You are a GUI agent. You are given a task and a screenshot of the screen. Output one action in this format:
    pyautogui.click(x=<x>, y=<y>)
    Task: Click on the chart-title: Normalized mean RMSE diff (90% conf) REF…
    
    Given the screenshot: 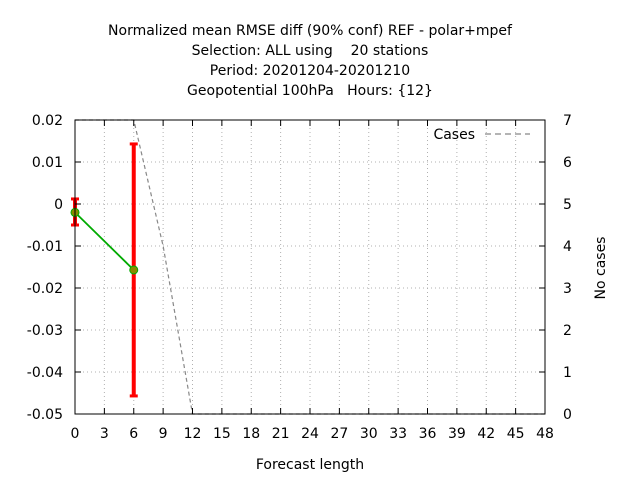 What is the action you would take?
    pyautogui.click(x=310, y=61)
    